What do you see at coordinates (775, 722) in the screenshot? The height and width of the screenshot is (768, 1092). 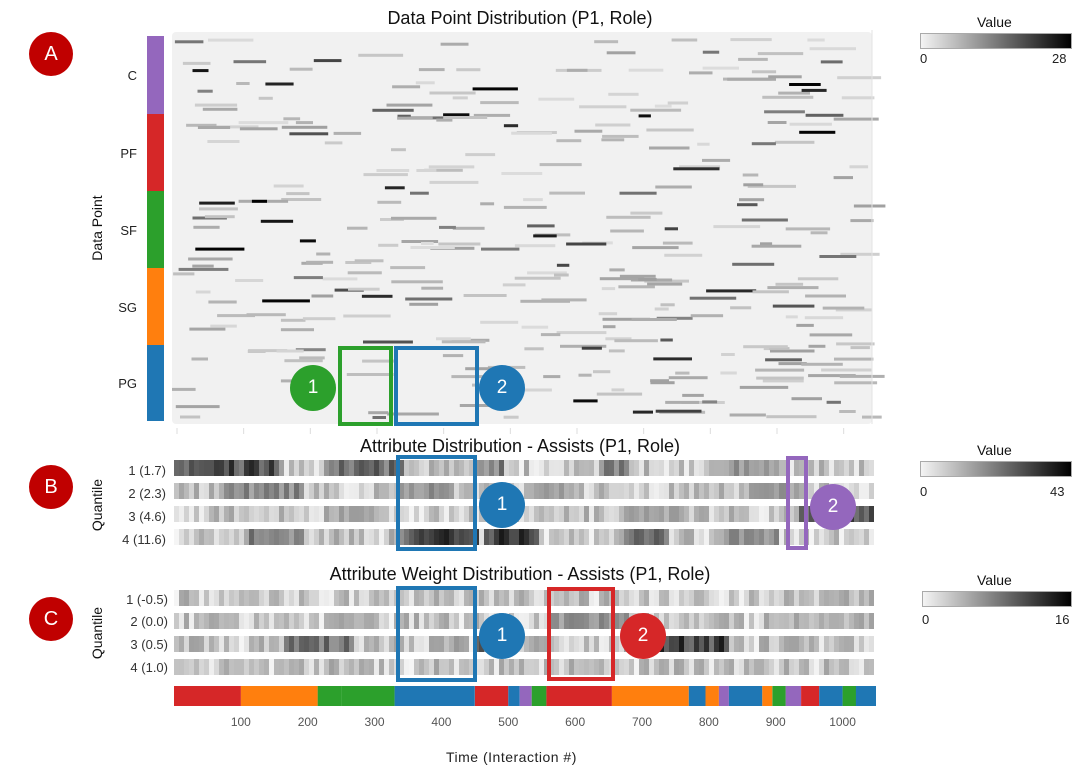 I see `x-tick-label: 900` at bounding box center [775, 722].